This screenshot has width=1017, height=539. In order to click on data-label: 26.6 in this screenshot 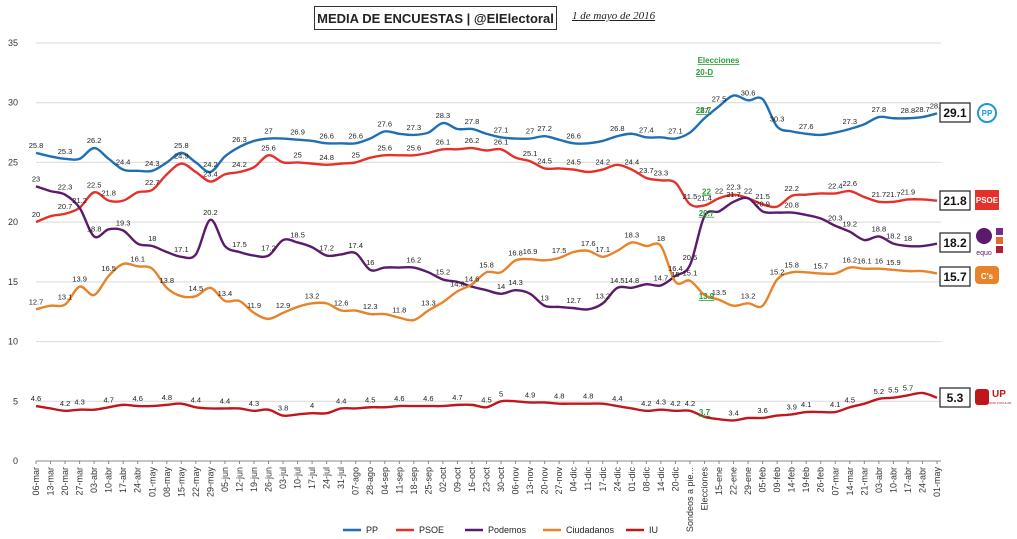, I will do `click(326, 135)`.